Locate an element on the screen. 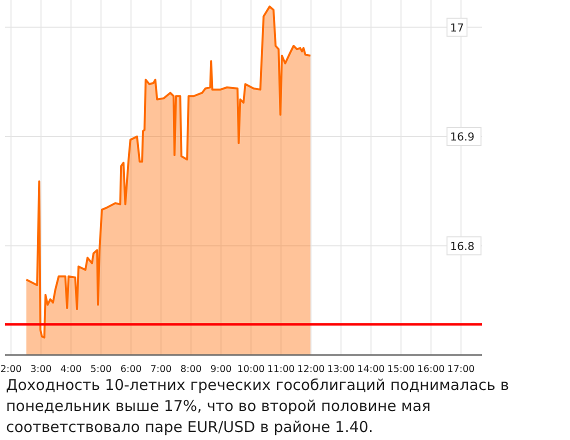  x-tick-label: 9:00 is located at coordinates (221, 369).